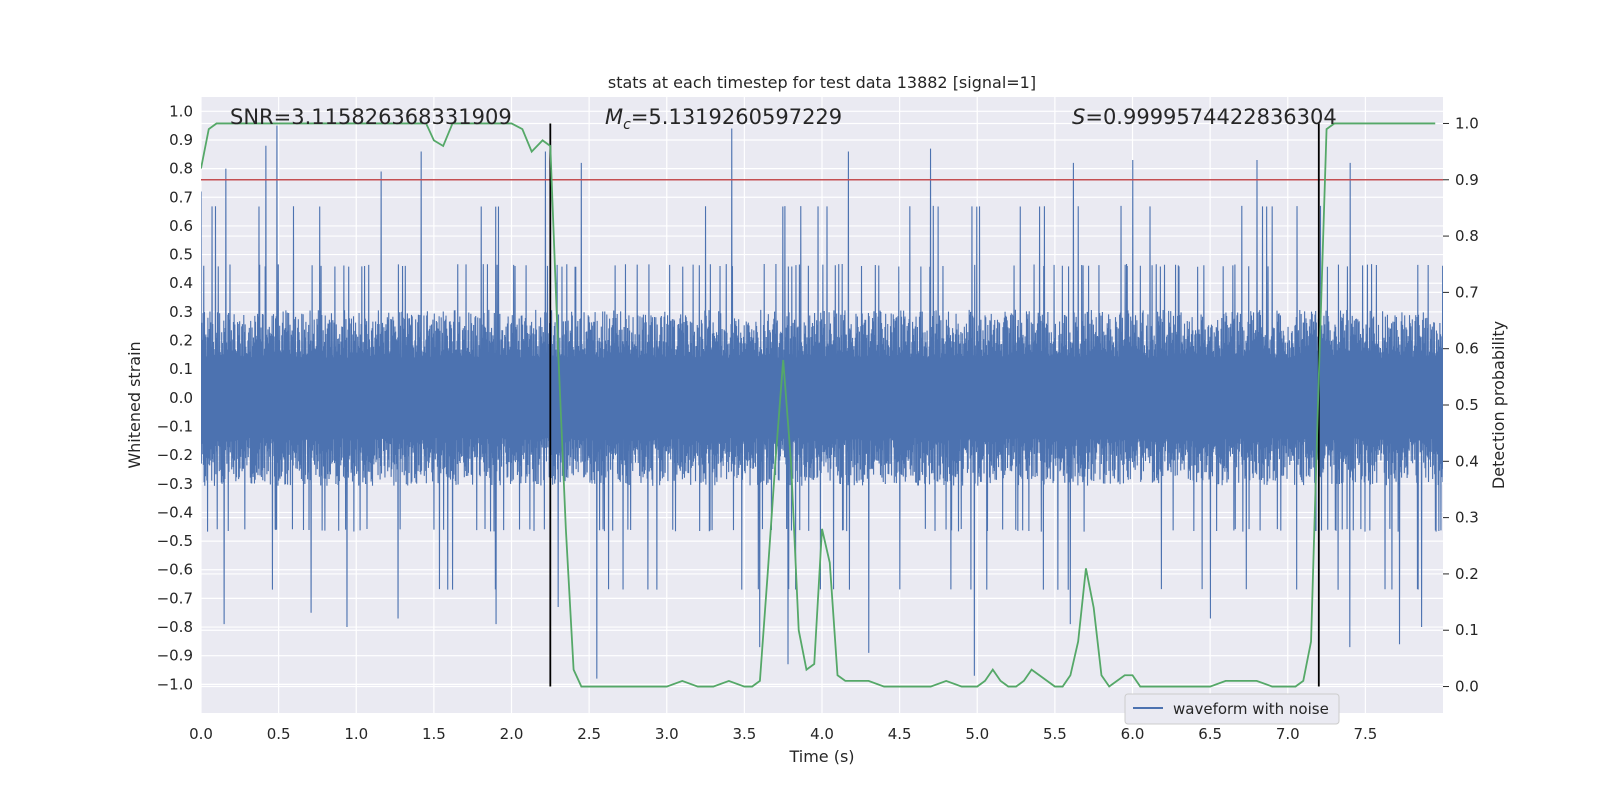 The image size is (1600, 800). Describe the element at coordinates (181, 169) in the screenshot. I see `y-tick-label: 0.8` at that location.